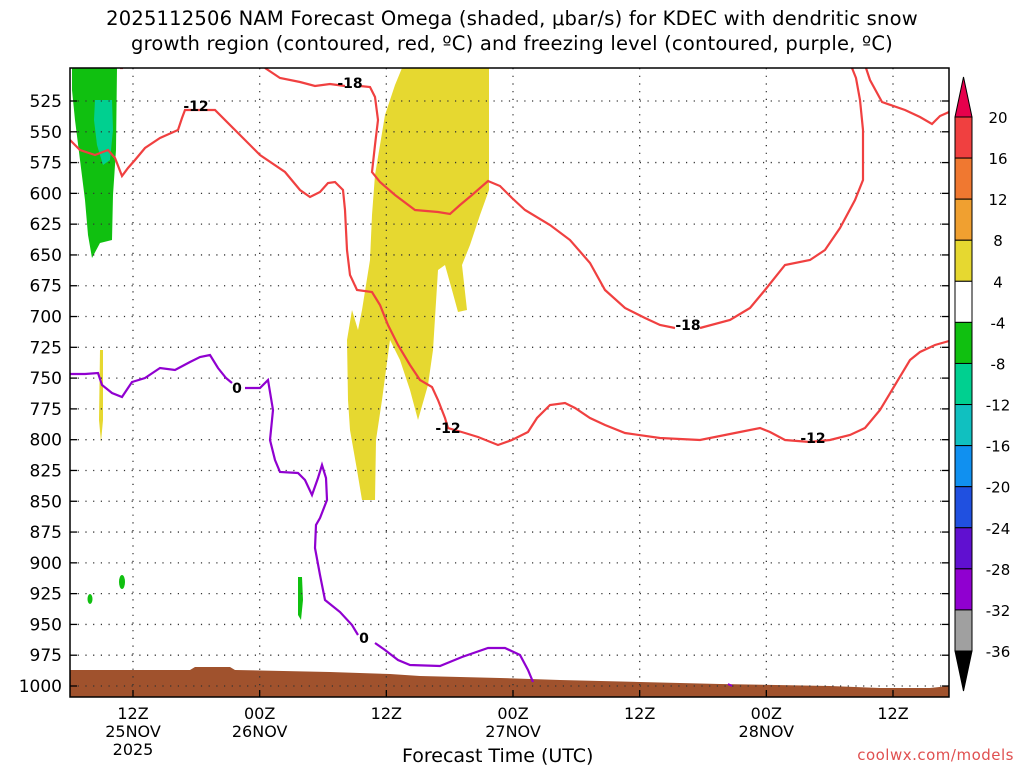 The image size is (1024, 768). I want to click on y-tick-label: 525, so click(46, 102).